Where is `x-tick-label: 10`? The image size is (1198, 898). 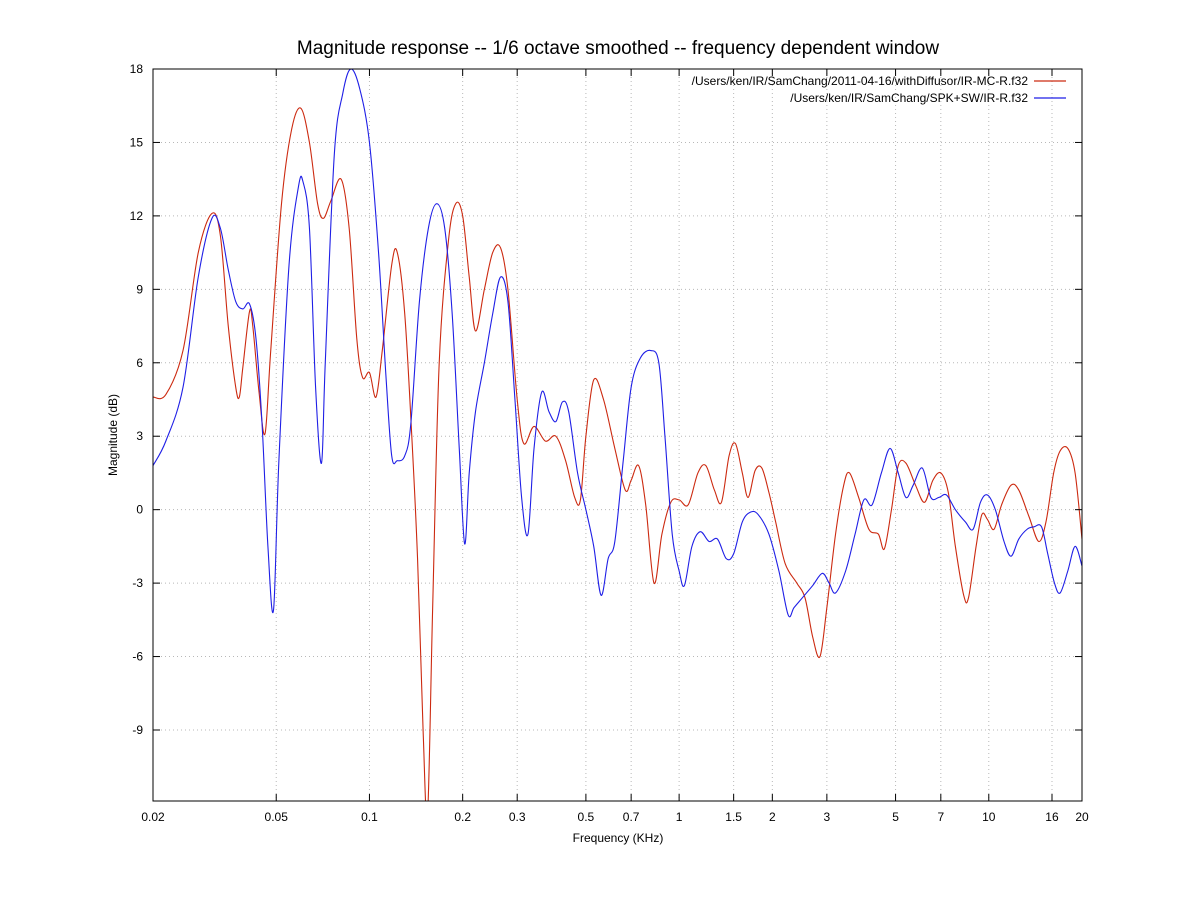
x-tick-label: 10 is located at coordinates (989, 817).